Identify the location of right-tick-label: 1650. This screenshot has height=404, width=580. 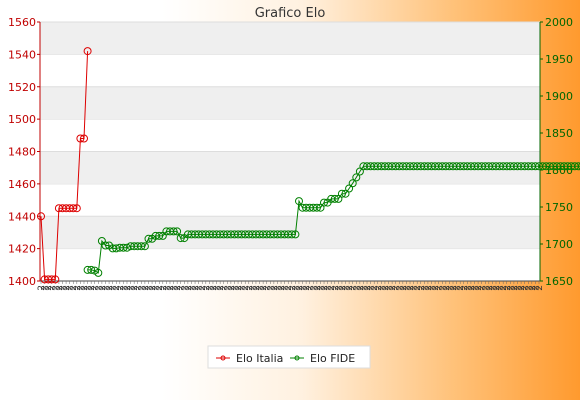
(559, 281).